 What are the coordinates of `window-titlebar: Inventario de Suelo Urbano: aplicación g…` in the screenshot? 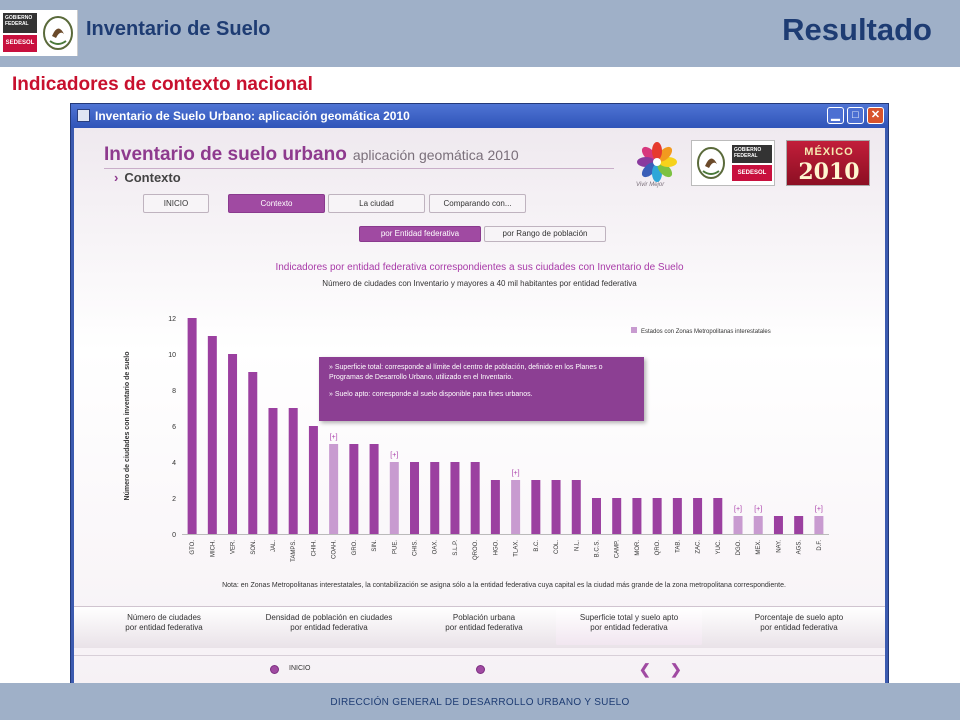 It's located at (479, 116).